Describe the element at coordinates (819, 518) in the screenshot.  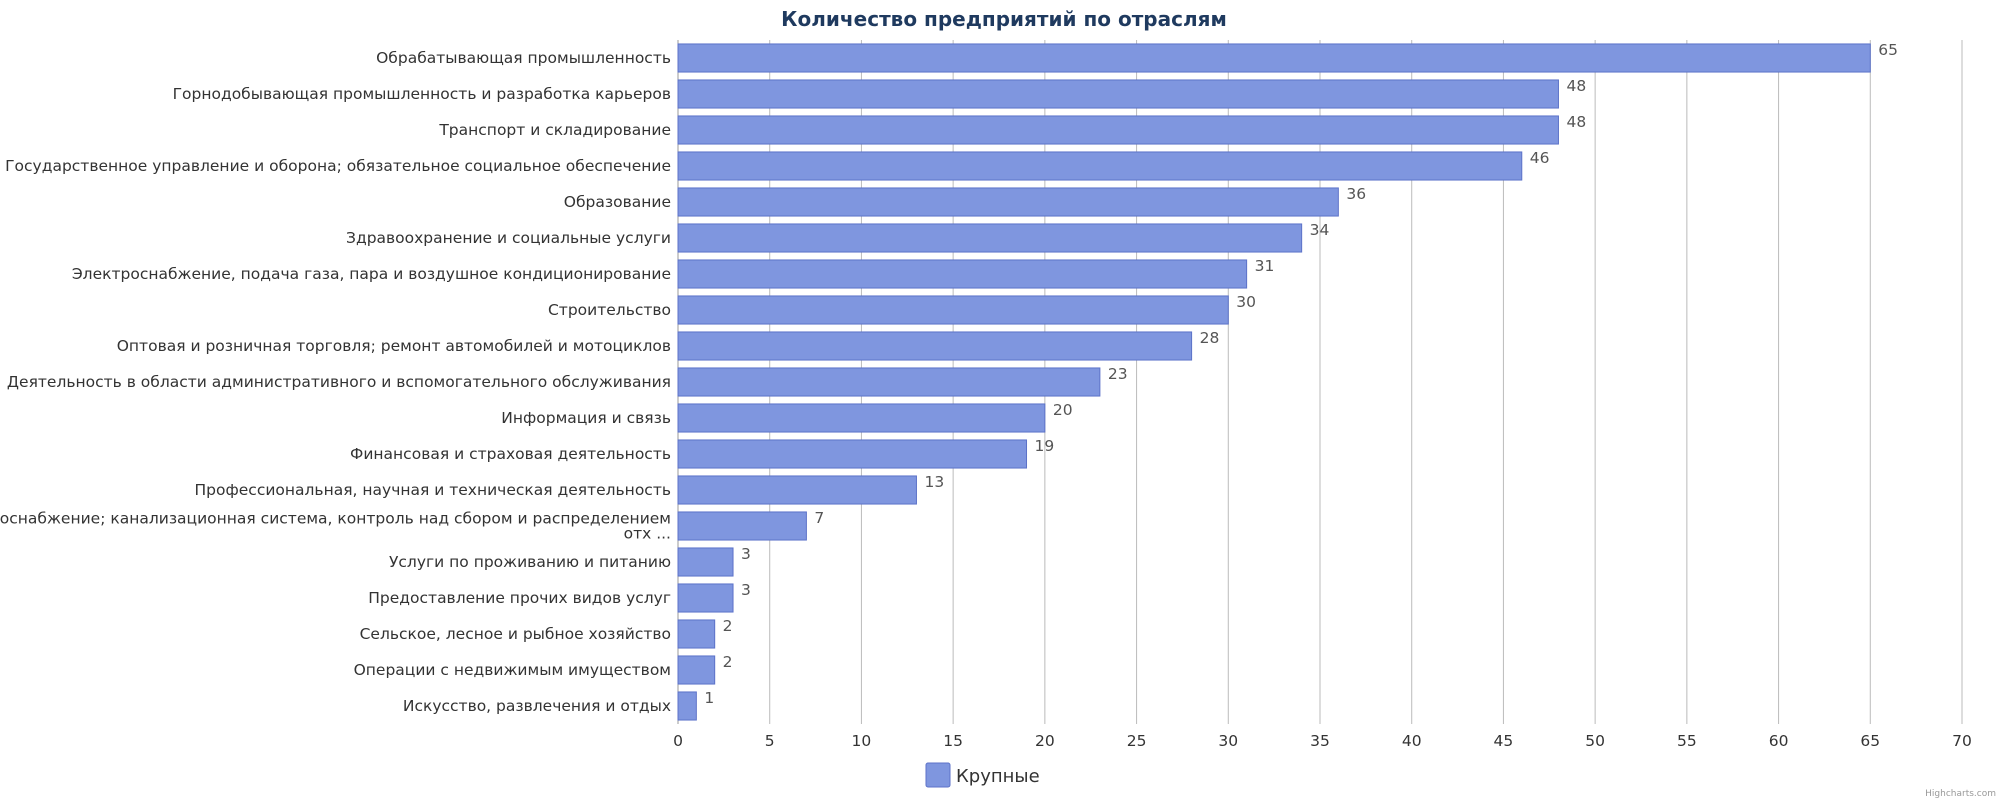
I see `data-label: 7` at that location.